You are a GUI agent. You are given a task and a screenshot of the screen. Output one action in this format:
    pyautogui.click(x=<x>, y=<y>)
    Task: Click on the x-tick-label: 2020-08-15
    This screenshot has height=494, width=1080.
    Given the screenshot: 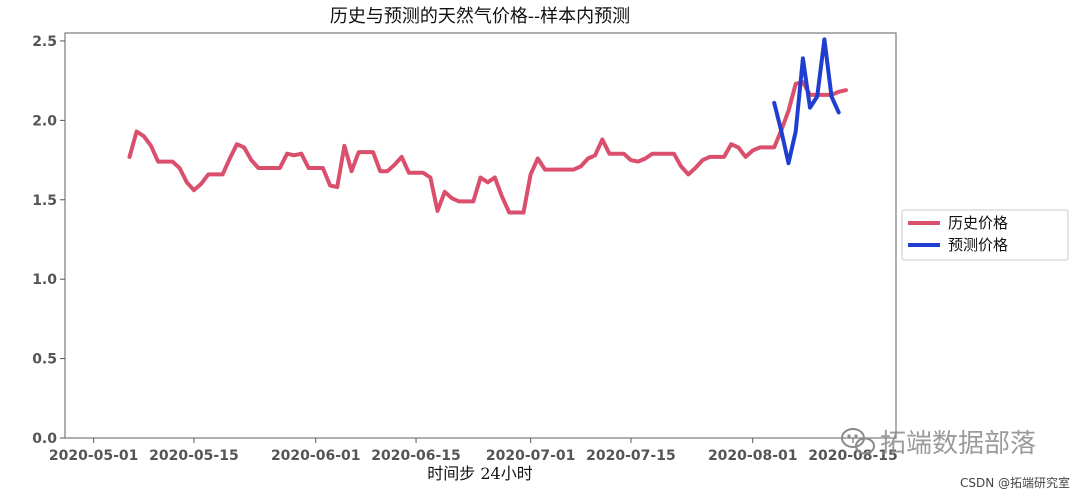 What is the action you would take?
    pyautogui.click(x=853, y=456)
    